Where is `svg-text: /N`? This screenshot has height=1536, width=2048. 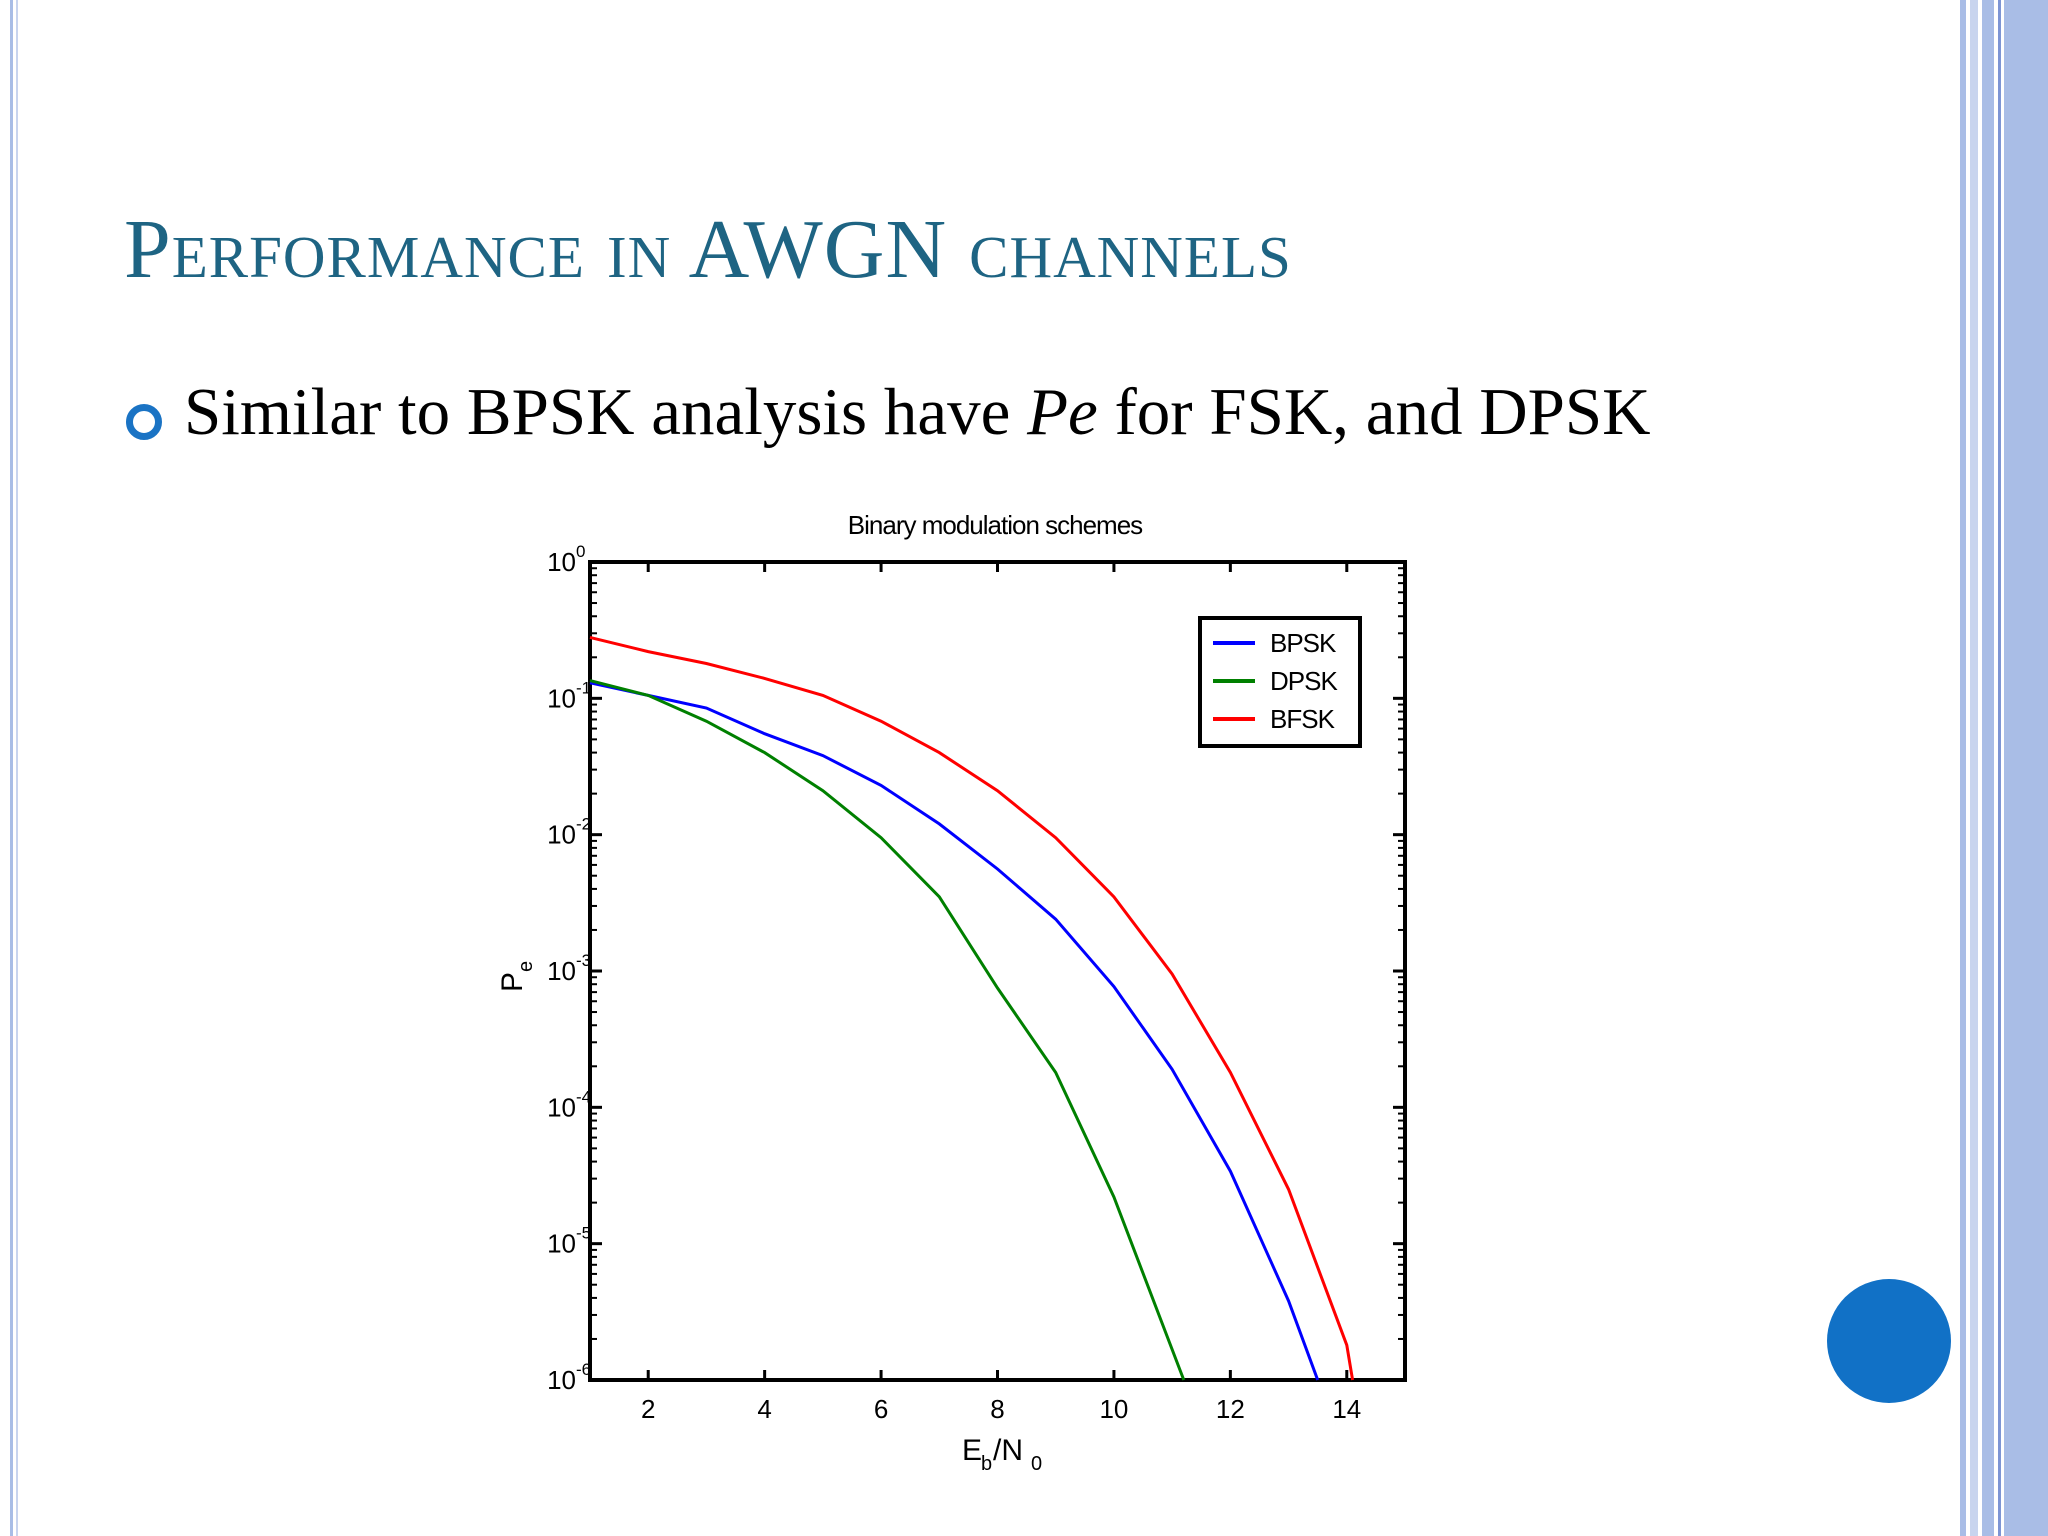 svg-text: /N is located at coordinates (1008, 1450).